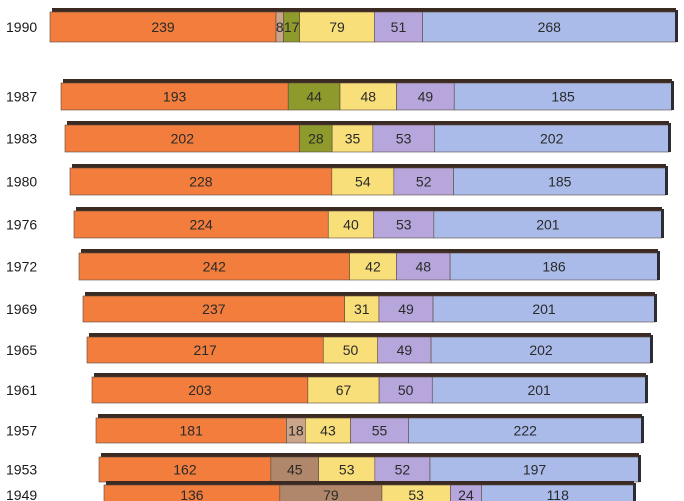 The width and height of the screenshot is (684, 501). What do you see at coordinates (280, 27) in the screenshot?
I see `segment-value-label: 8` at bounding box center [280, 27].